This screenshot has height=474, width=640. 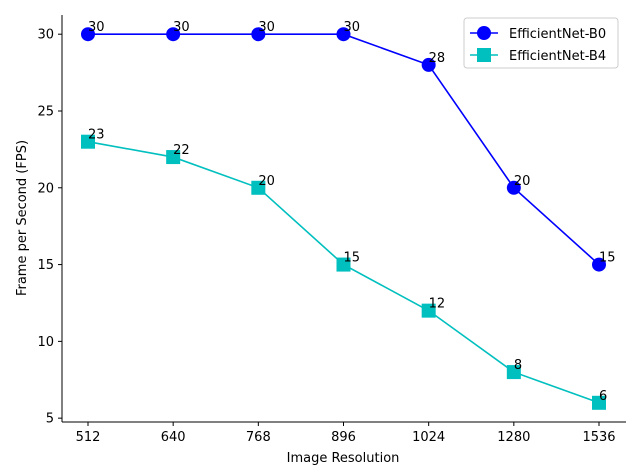 What do you see at coordinates (343, 437) in the screenshot?
I see `x-tick-label: 896` at bounding box center [343, 437].